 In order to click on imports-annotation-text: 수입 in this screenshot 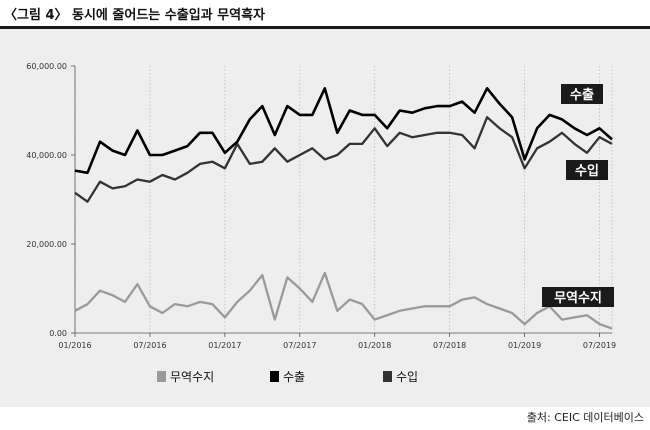, I will do `click(587, 171)`.